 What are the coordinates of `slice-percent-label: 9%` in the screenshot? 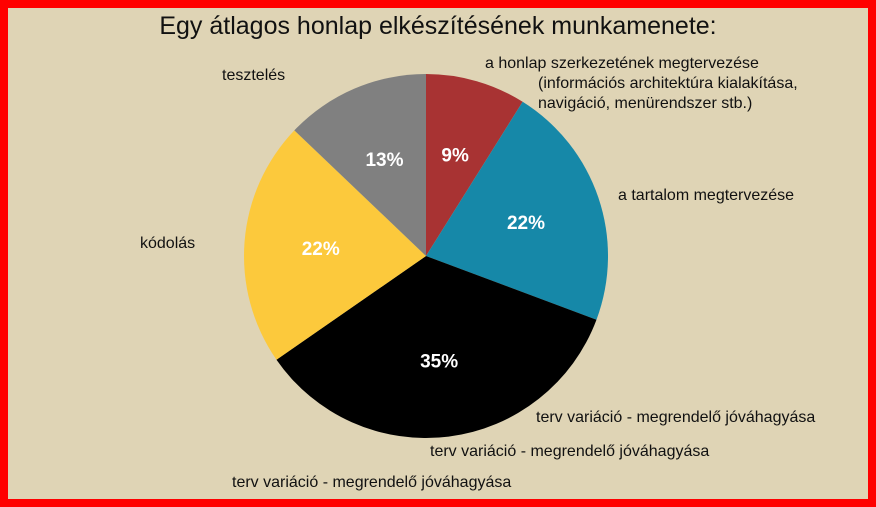 It's located at (455, 156).